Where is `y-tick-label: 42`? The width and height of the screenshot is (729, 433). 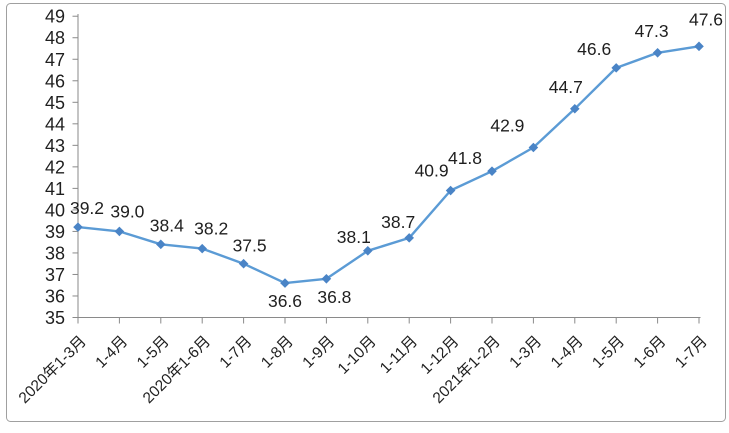 y-tick-label: 42 is located at coordinates (55, 167).